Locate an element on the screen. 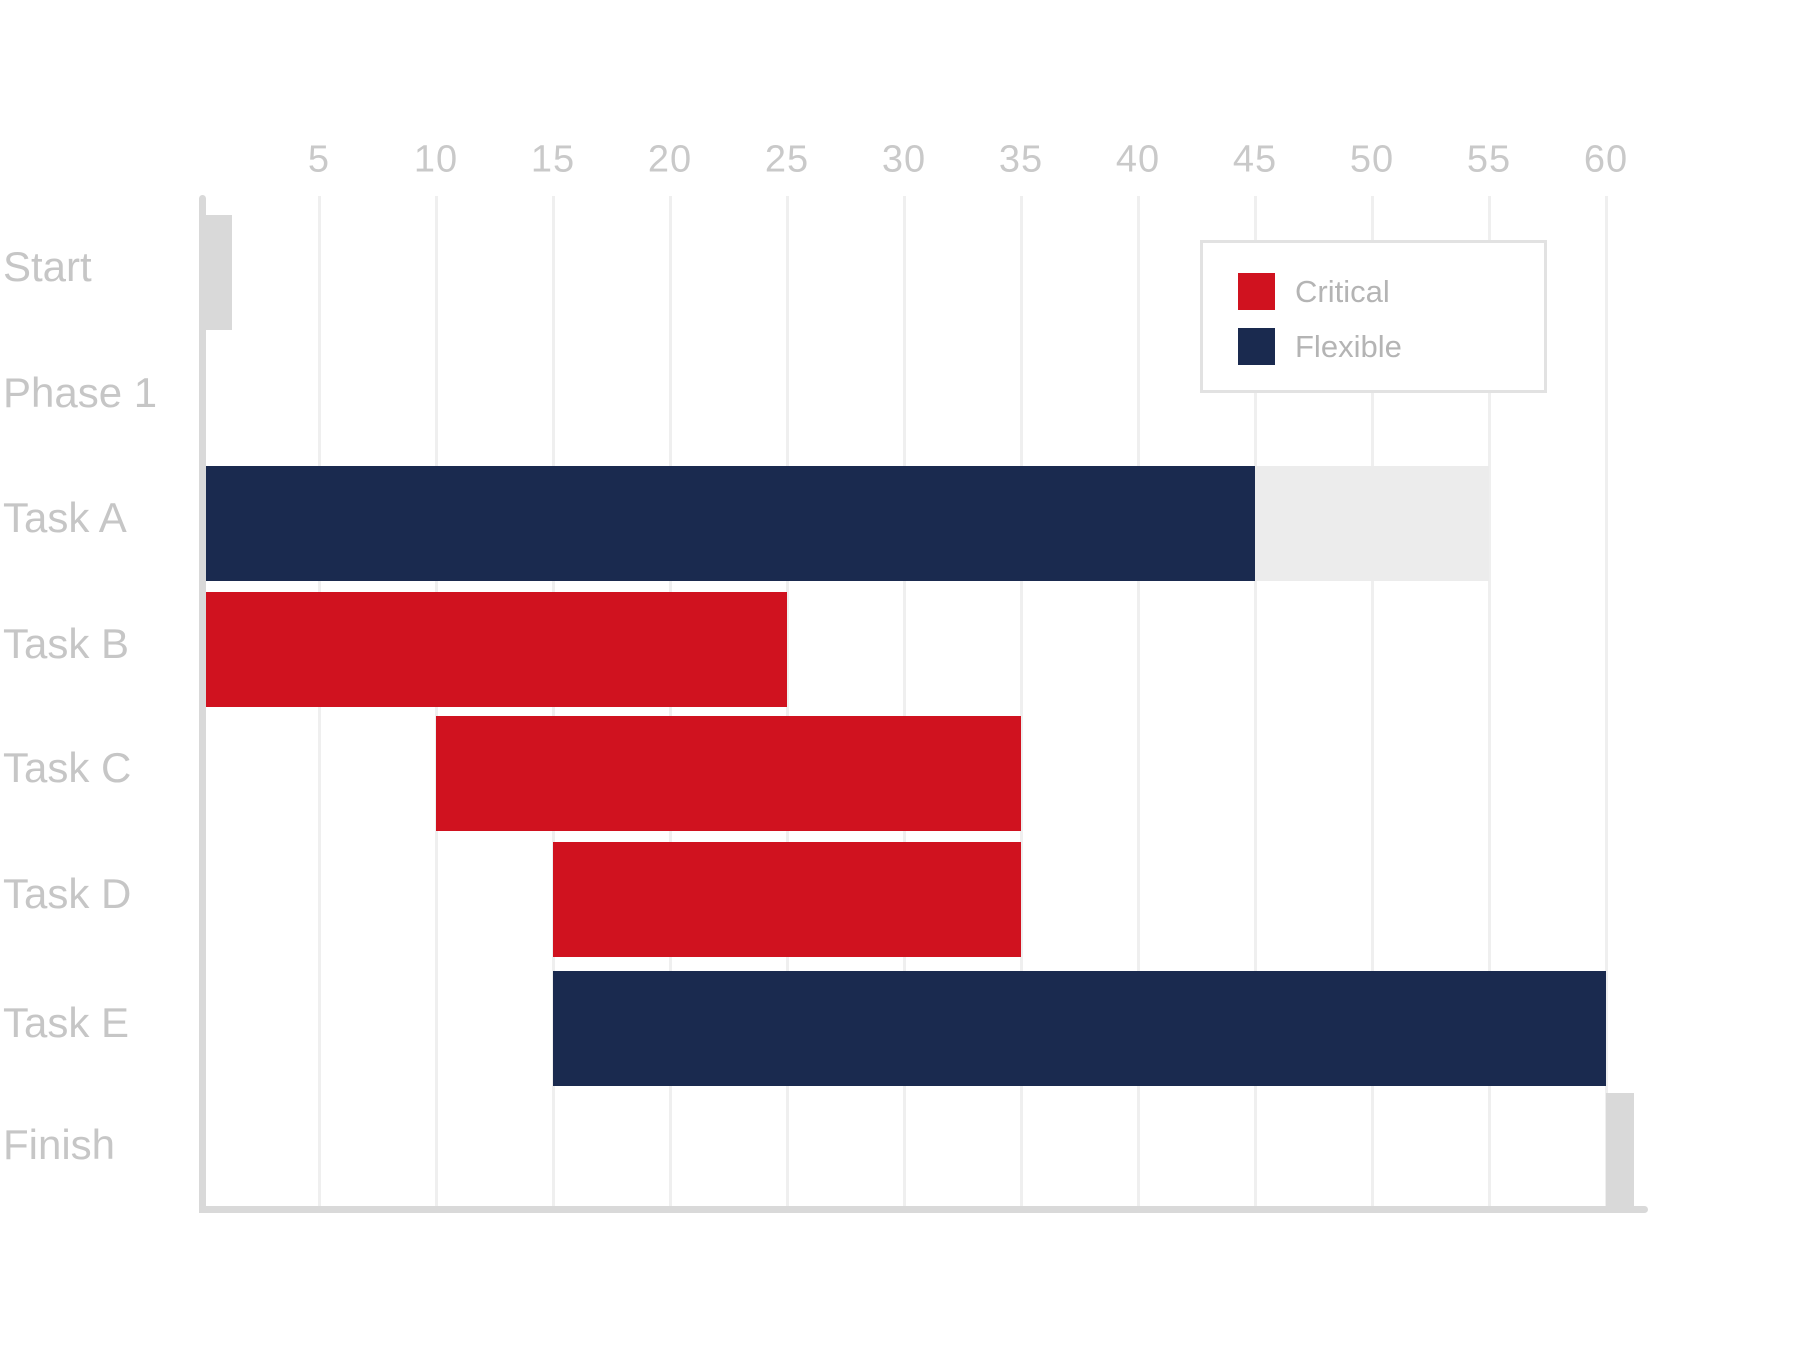  category-label-phase-1: Phase 1 is located at coordinates (80, 392).